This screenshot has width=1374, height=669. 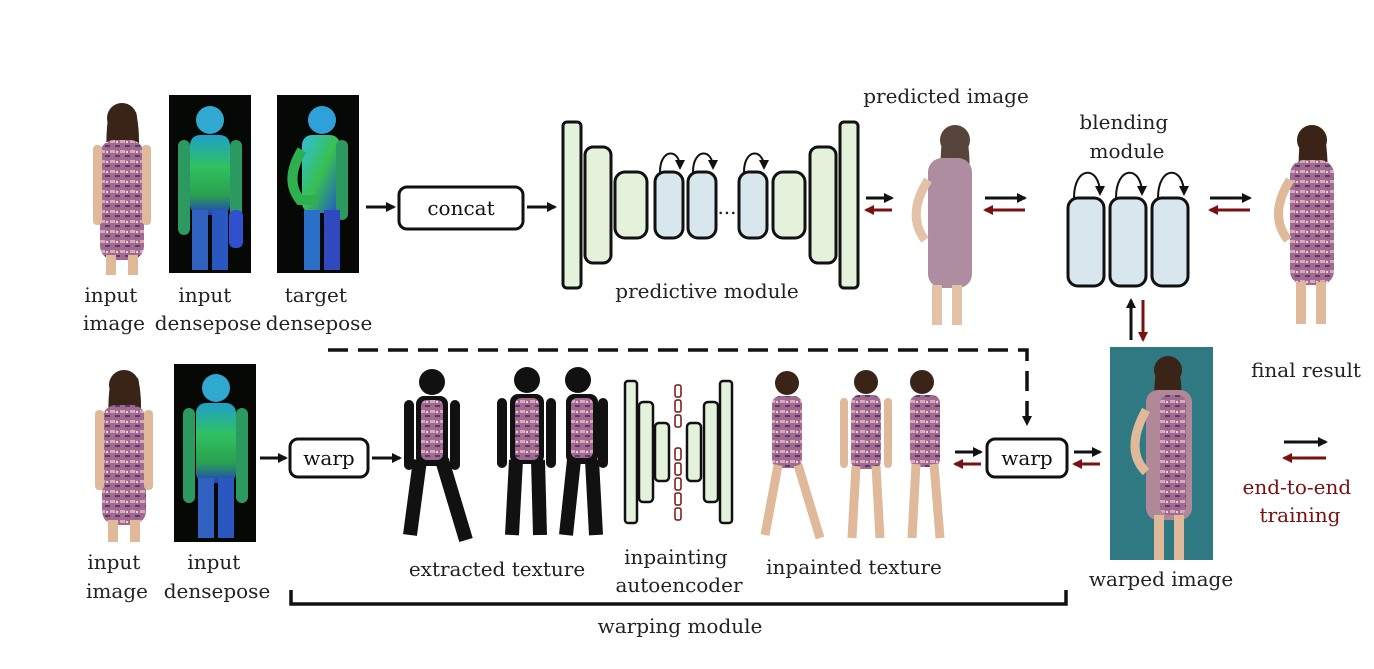 What do you see at coordinates (215, 453) in the screenshot?
I see `input-densepose-bottom` at bounding box center [215, 453].